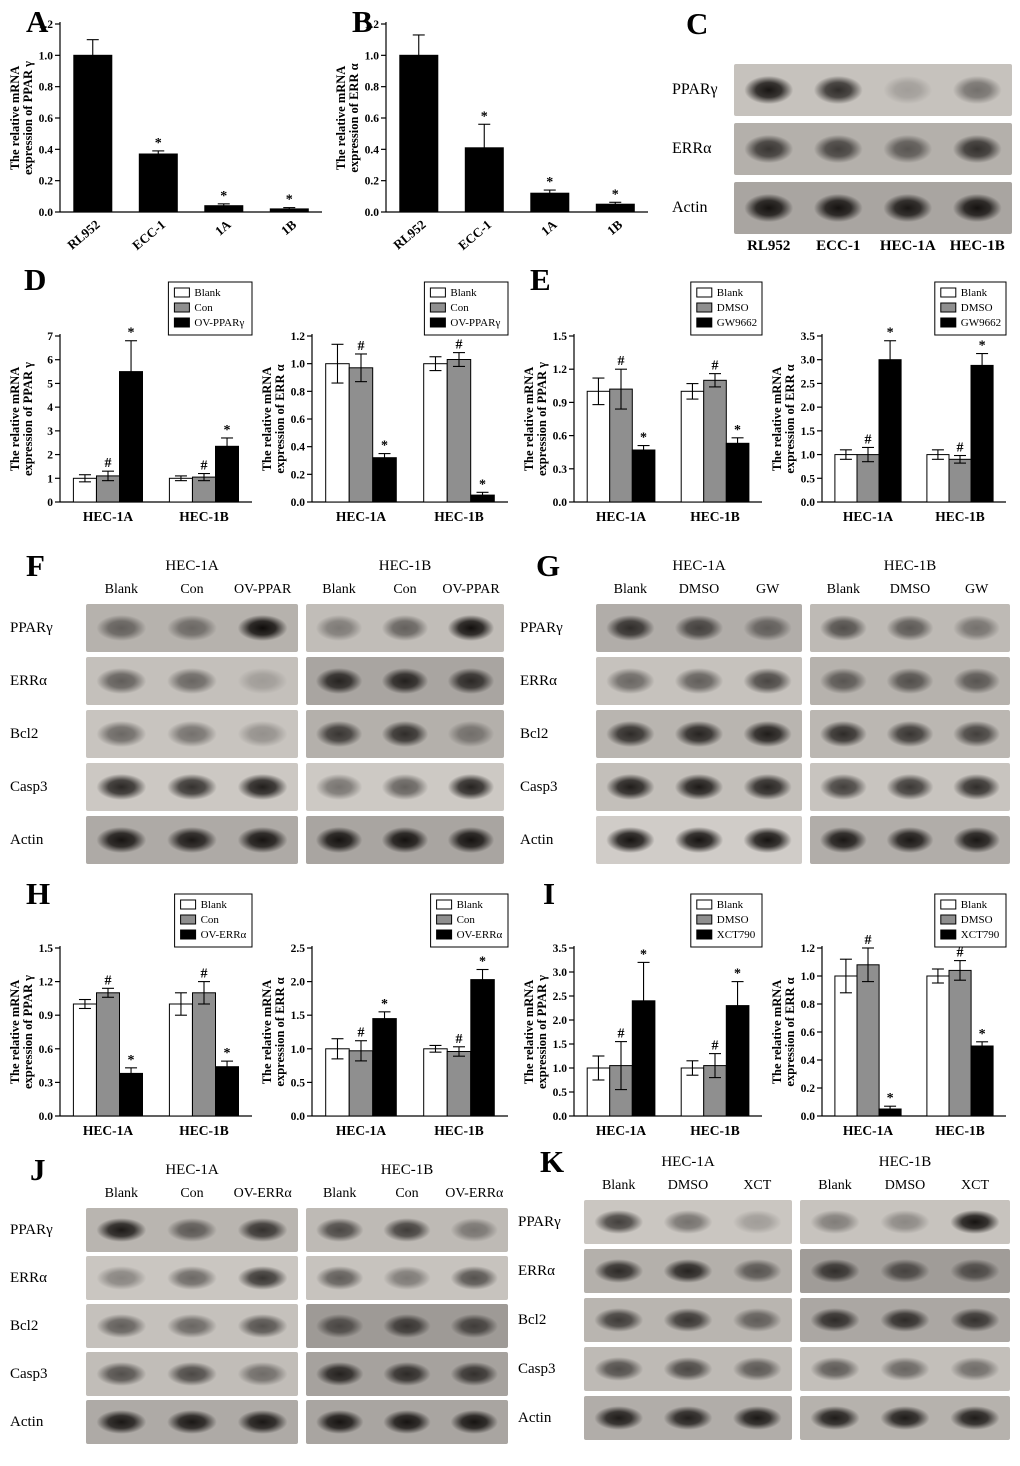  I want to click on legend-label: XCT790, so click(736, 935).